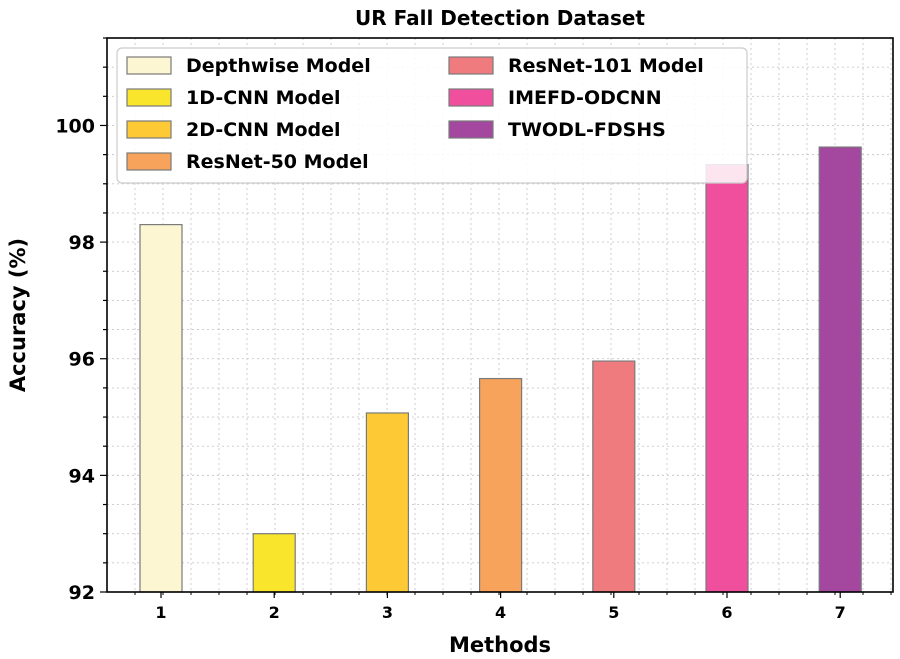 The height and width of the screenshot is (659, 900). Describe the element at coordinates (82, 476) in the screenshot. I see `y-tick-label: 94` at that location.